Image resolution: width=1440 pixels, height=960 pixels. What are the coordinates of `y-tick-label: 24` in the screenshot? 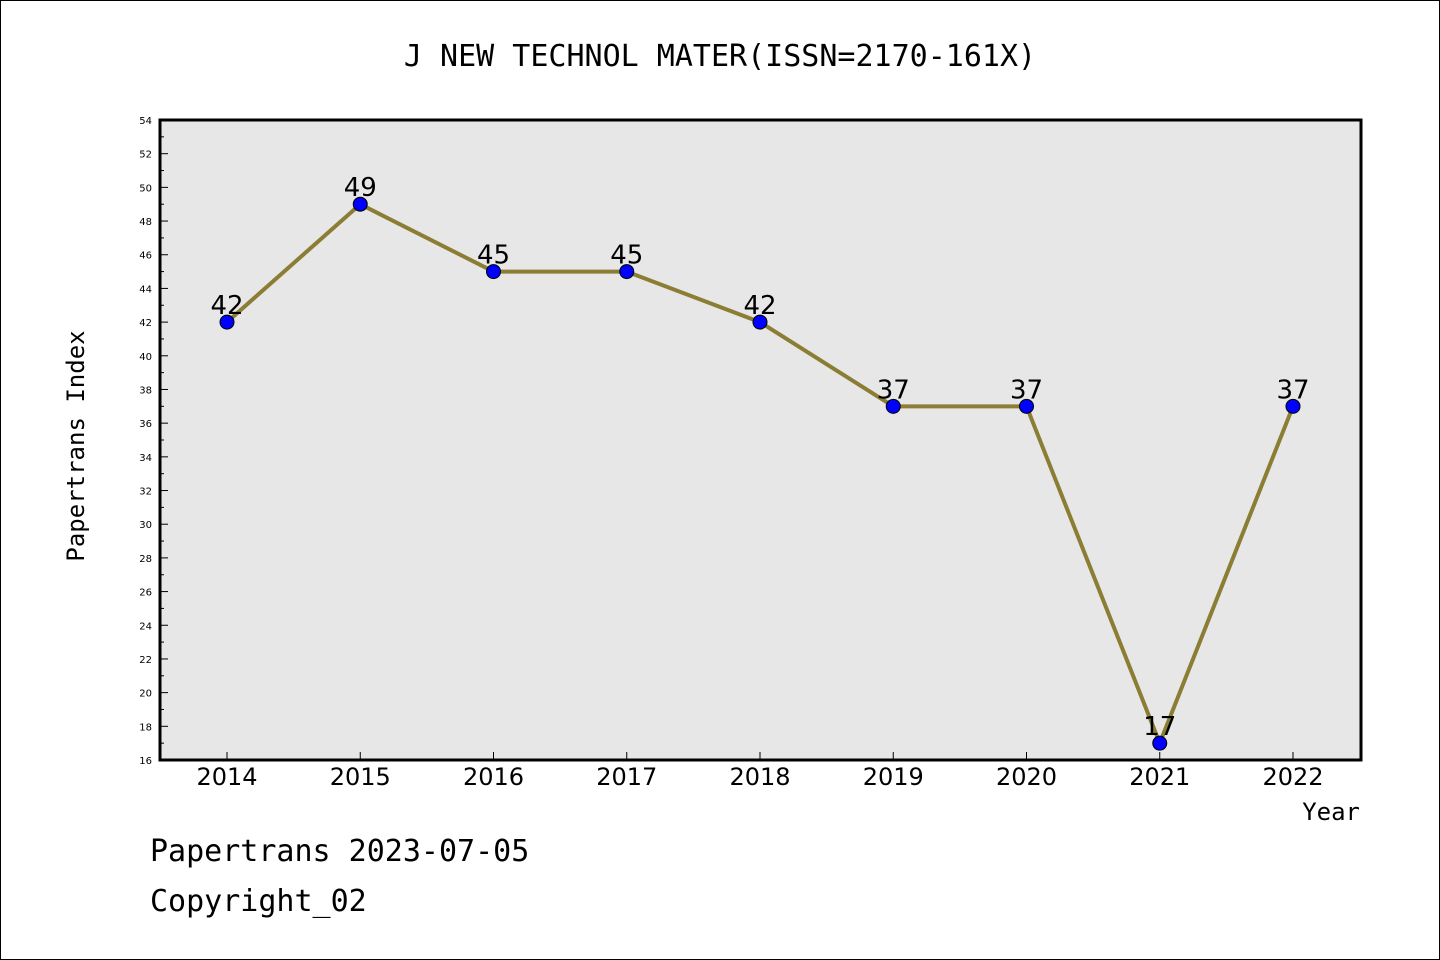 It's located at (145, 626).